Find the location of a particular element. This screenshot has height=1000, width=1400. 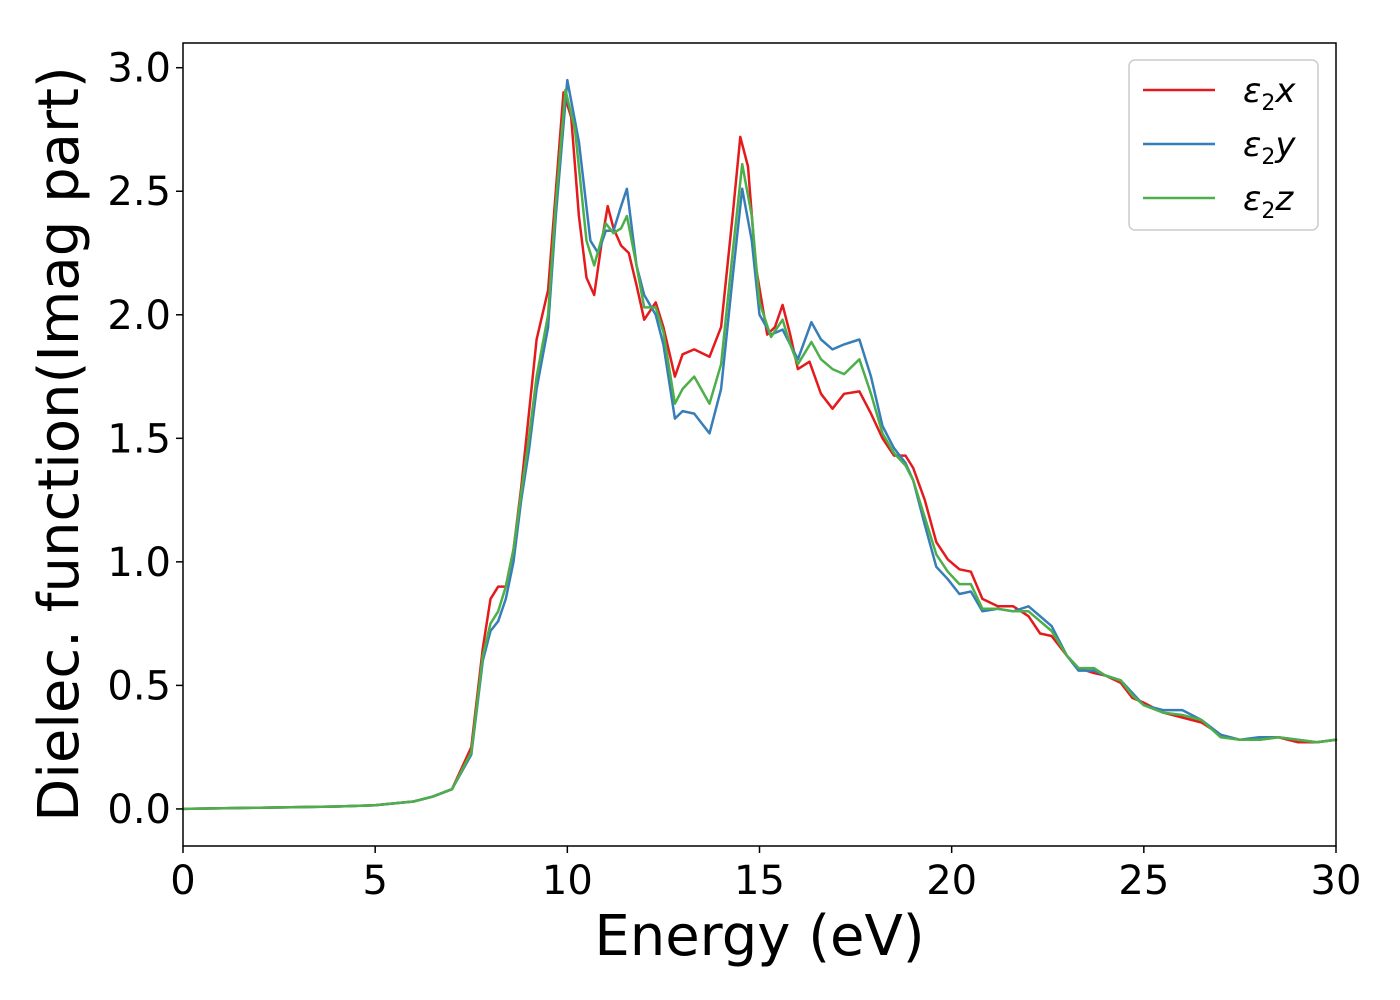

x-tick-label: 25 is located at coordinates (1143, 881).